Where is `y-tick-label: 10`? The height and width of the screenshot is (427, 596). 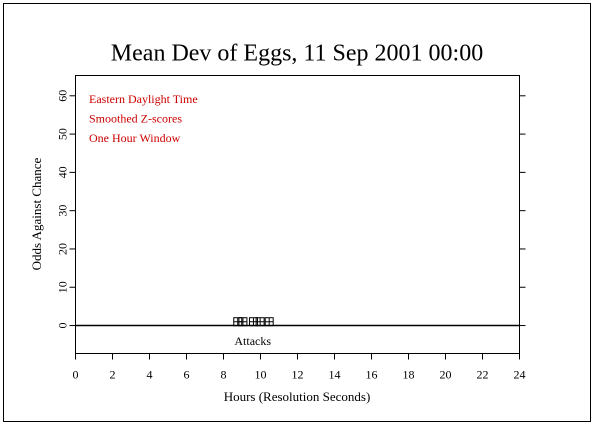
y-tick-label: 10 is located at coordinates (62, 287).